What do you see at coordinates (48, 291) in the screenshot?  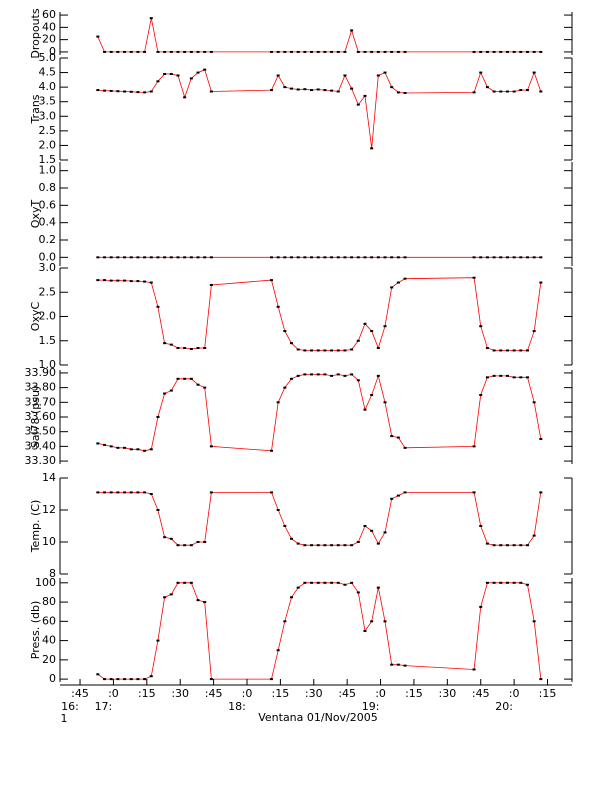 I see `y-tick-label: 2.5` at bounding box center [48, 291].